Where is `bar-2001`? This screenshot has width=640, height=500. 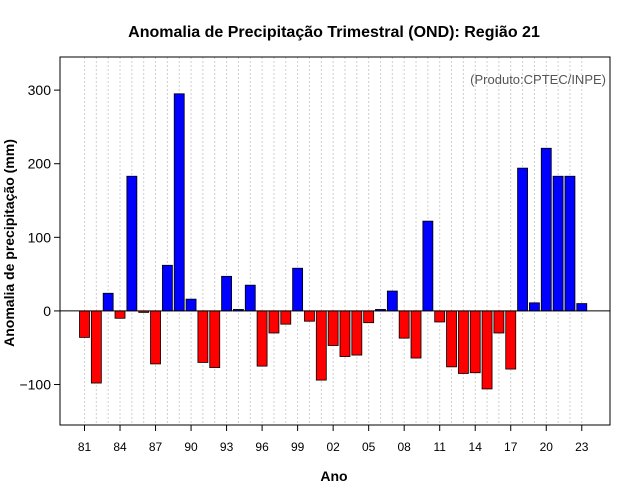 bar-2001 is located at coordinates (321, 345).